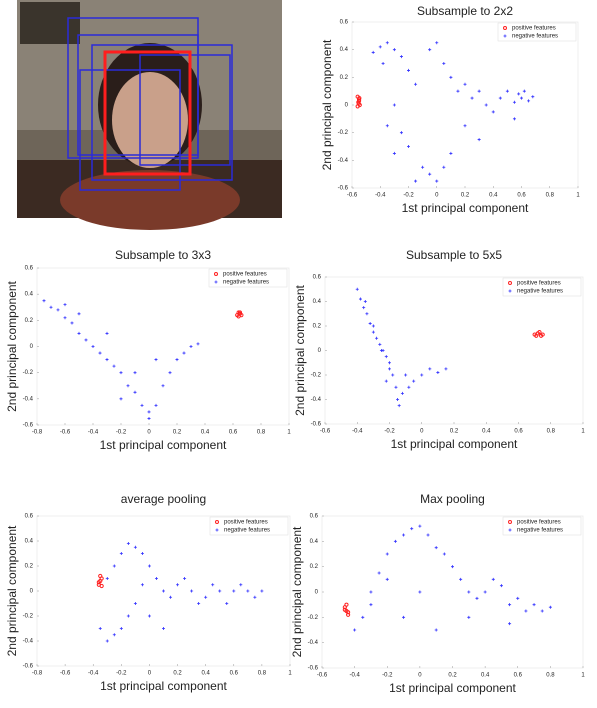 This screenshot has height=708, width=597. What do you see at coordinates (37, 433) in the screenshot?
I see `x-tick-label: -0.8` at bounding box center [37, 433].